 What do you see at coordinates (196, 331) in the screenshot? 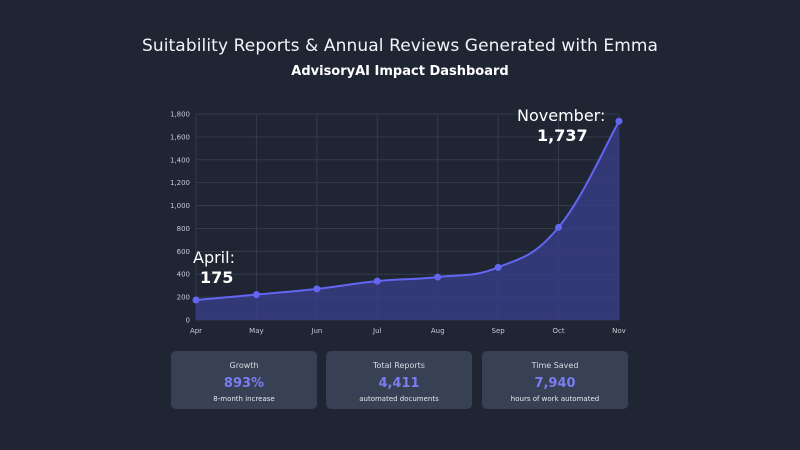
I see `x-tick-label: Apr` at bounding box center [196, 331].